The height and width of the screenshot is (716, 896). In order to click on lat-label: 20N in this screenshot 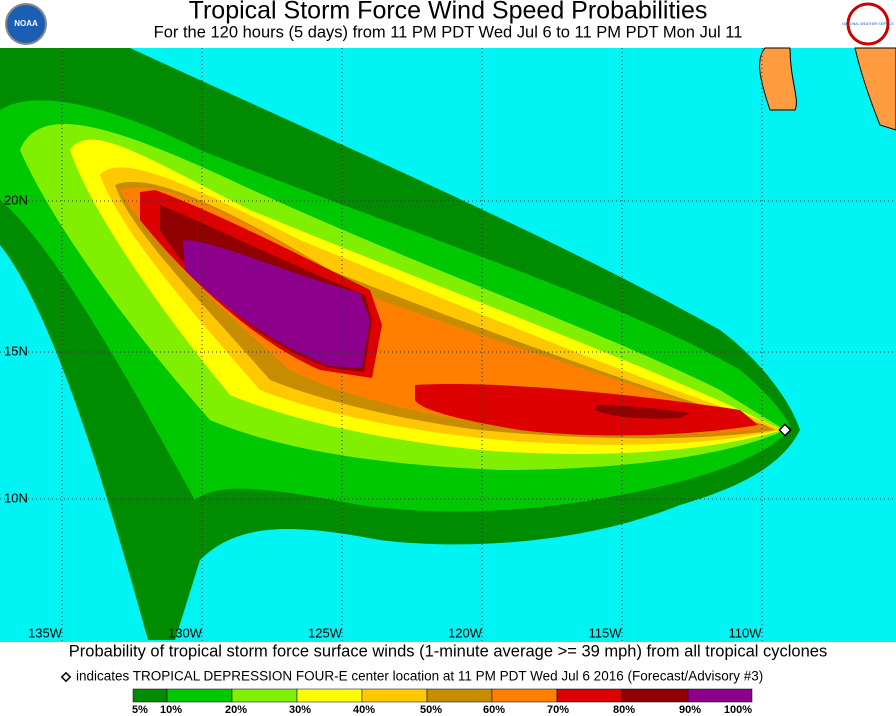, I will do `click(16, 199)`.